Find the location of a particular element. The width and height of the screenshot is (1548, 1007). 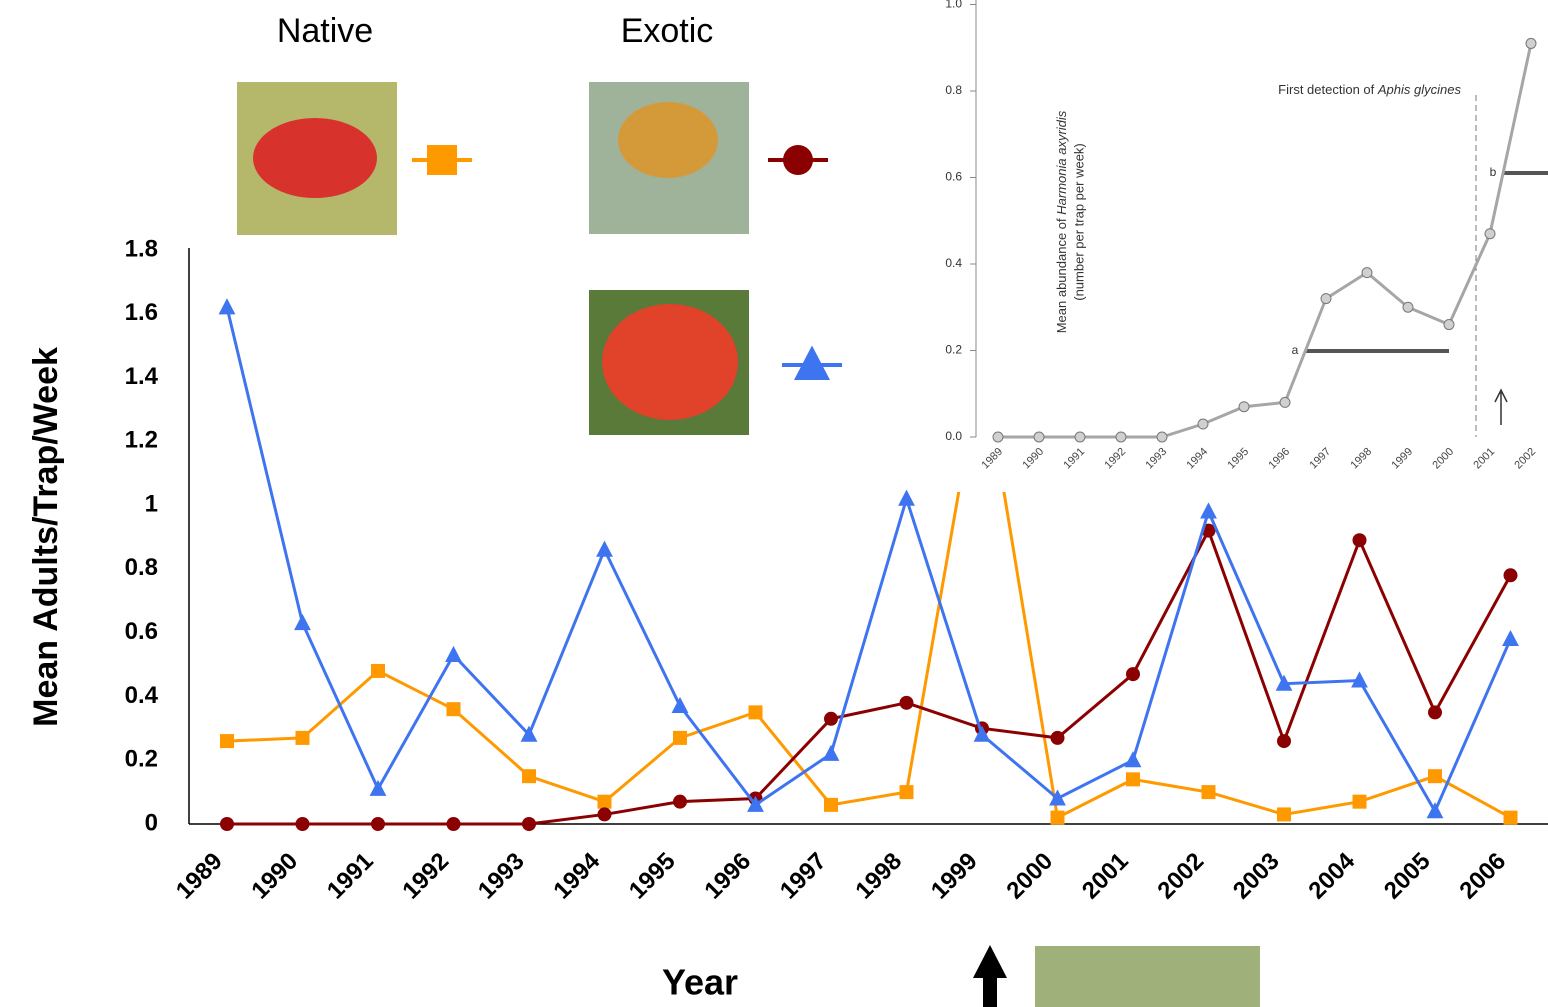

x-tick-label: 1990 is located at coordinates (274, 876).